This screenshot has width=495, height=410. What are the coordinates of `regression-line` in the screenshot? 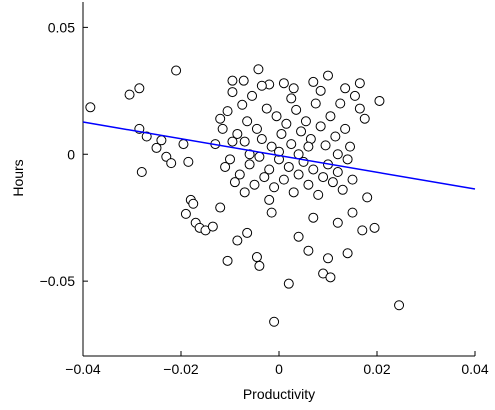 It's located at (279, 155).